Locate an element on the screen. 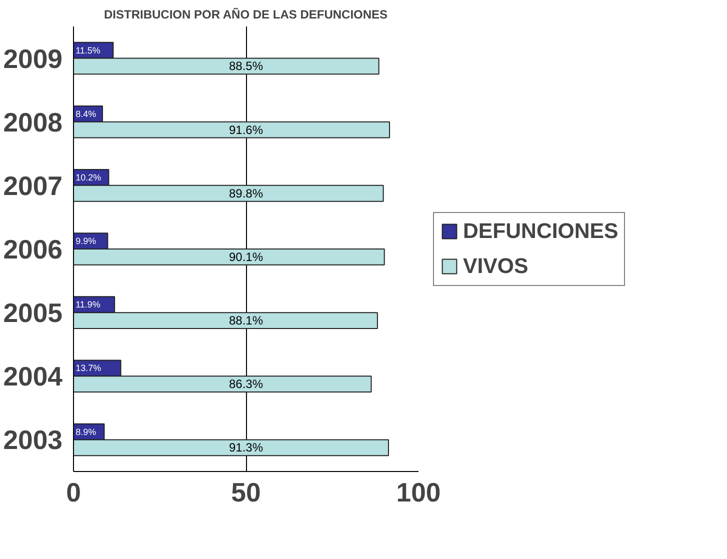 This screenshot has width=727, height=559. data-label: 9.9% is located at coordinates (86, 241).